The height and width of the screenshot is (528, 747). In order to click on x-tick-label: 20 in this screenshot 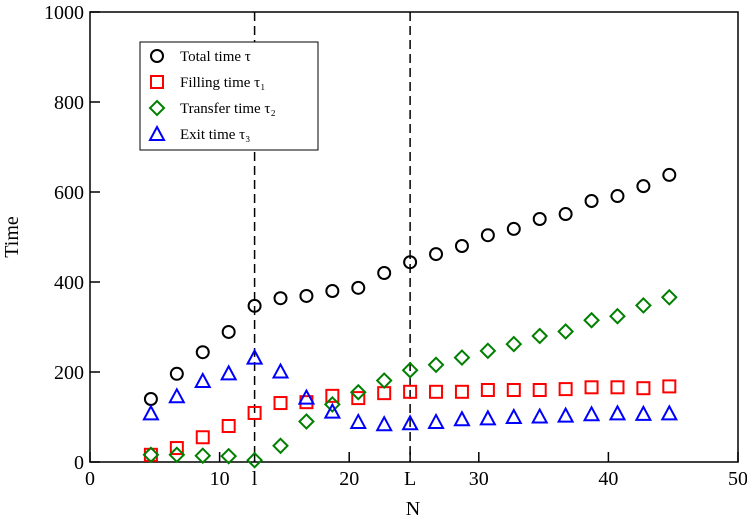, I will do `click(349, 479)`.